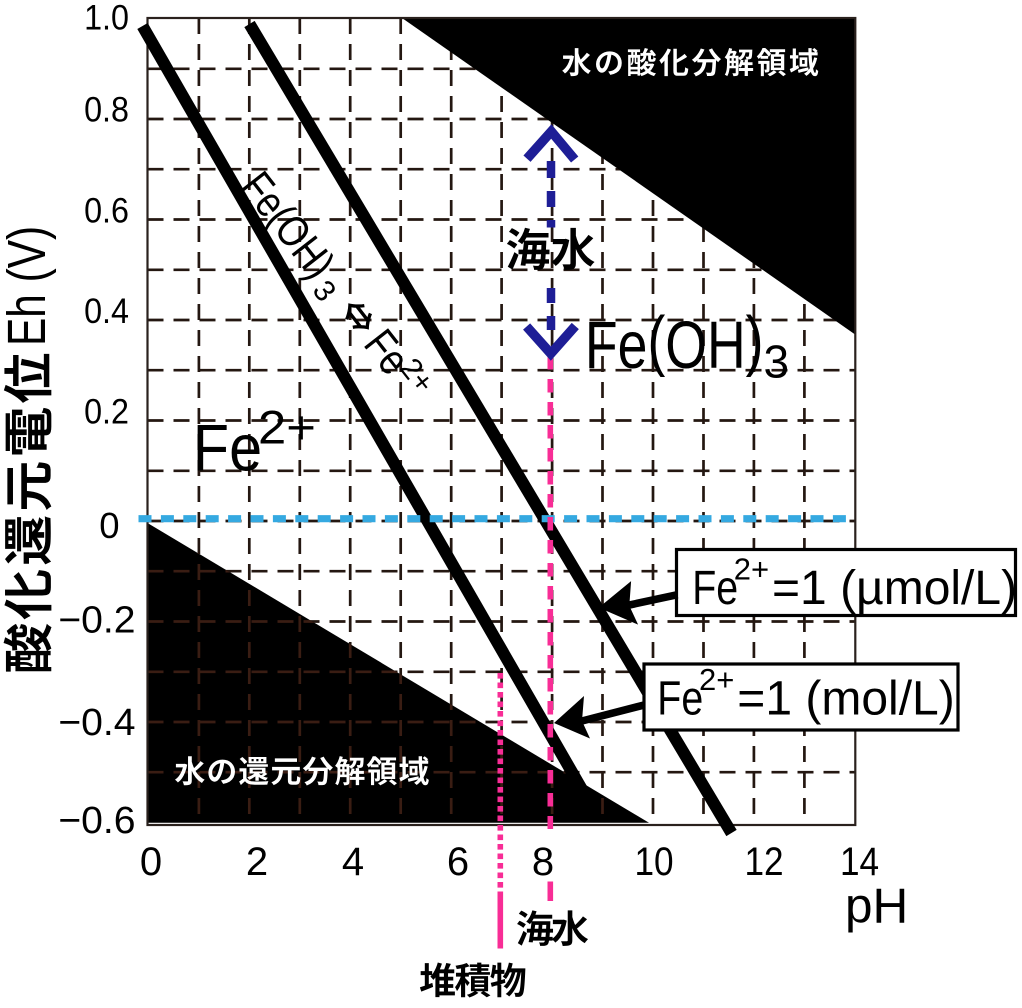  I want to click on svg-text: 6, so click(458, 862).